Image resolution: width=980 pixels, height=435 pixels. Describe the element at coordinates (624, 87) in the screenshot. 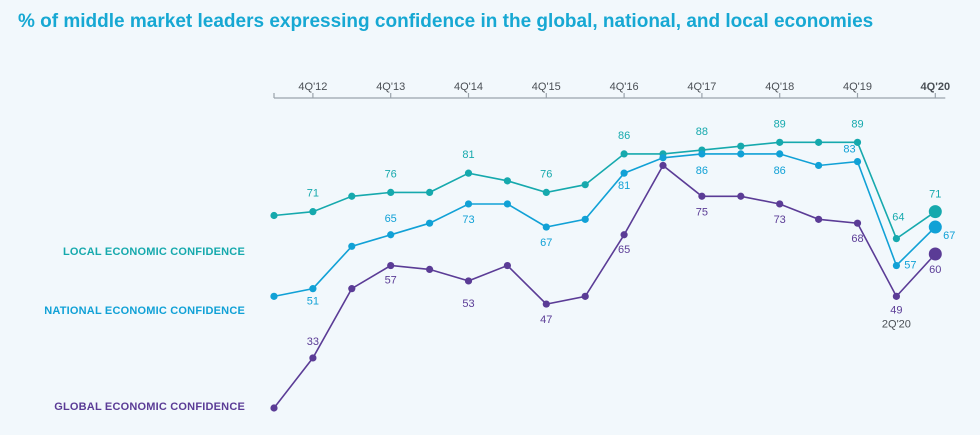

I see `x-tick-label: 4Q'16` at that location.